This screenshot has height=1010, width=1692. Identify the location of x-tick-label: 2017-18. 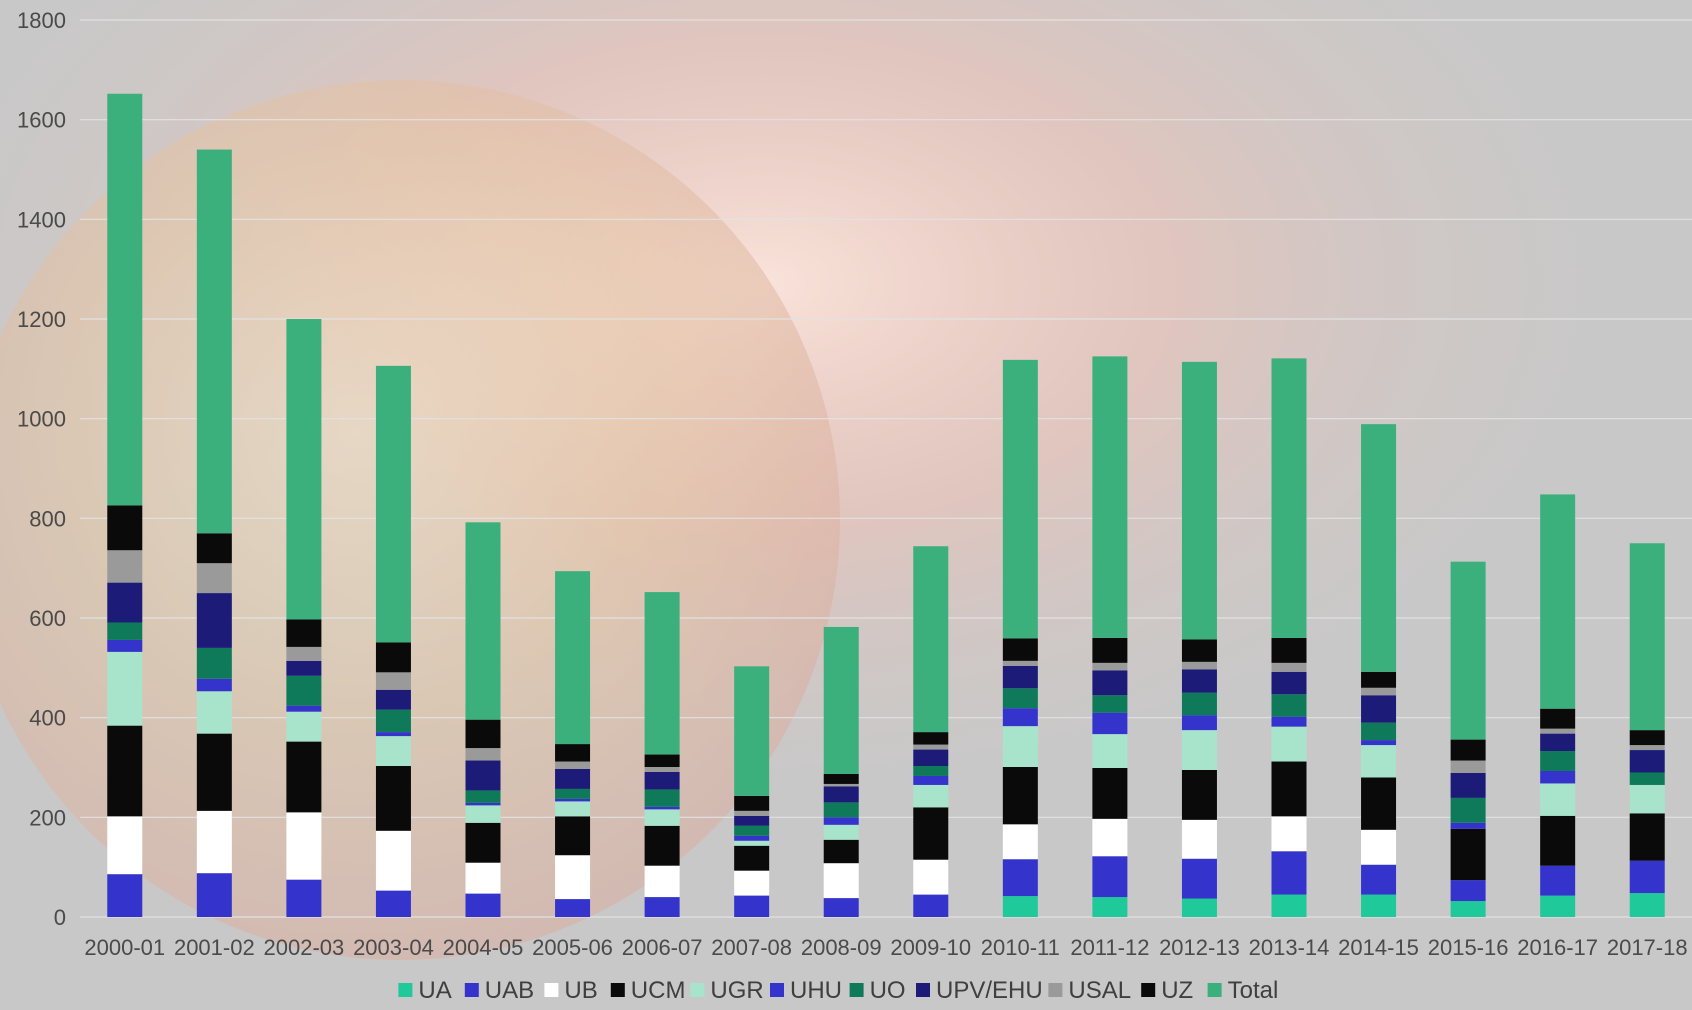
(1647, 947).